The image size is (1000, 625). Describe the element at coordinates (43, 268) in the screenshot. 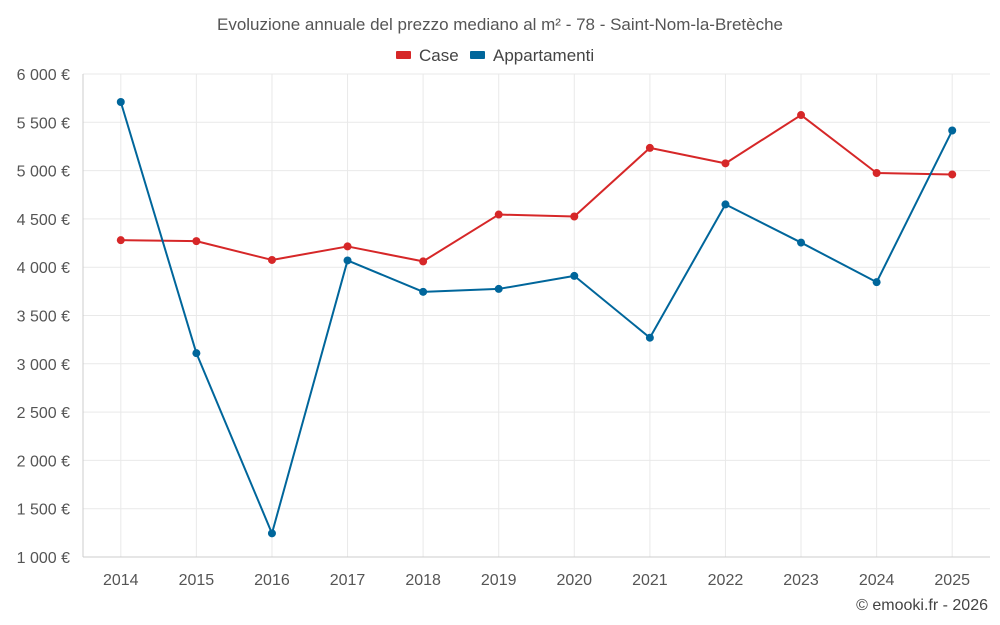

I see `y-tick-label: 4 000 €` at that location.